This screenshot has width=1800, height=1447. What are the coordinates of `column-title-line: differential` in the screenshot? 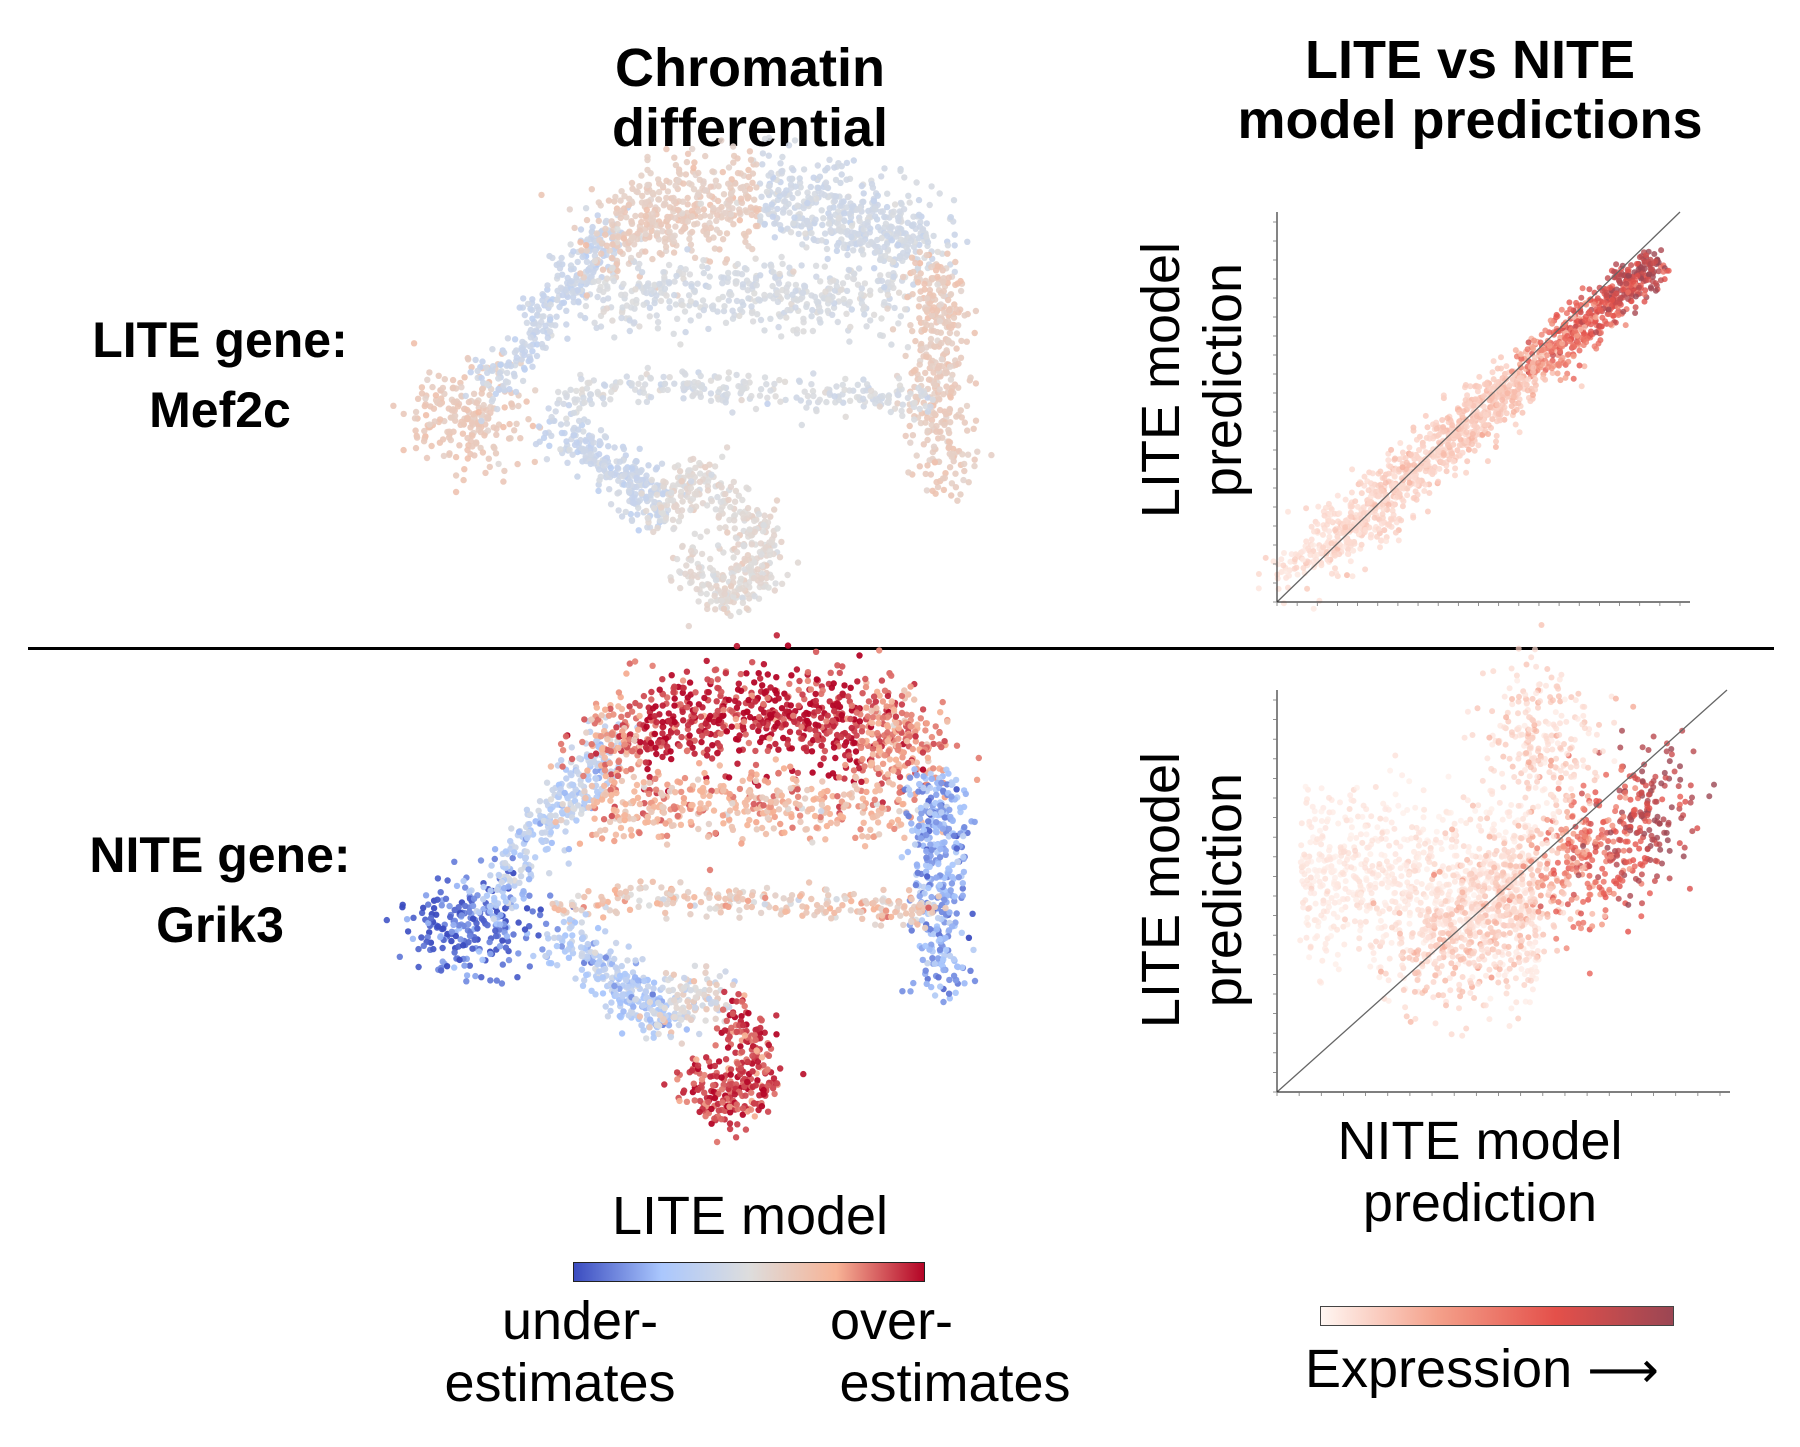 It's located at (750, 128).